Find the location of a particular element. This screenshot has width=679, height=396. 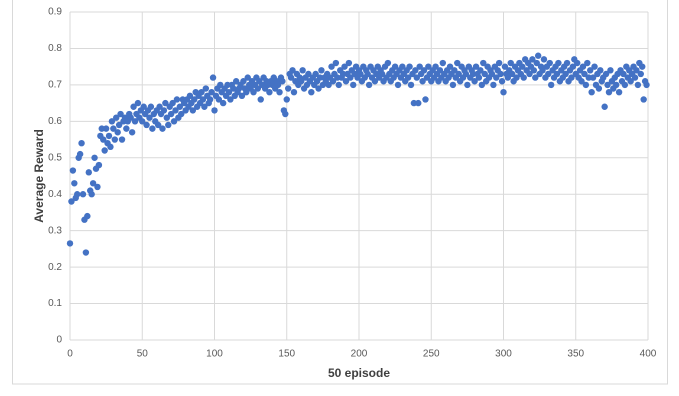

y-tick-label: 0.8 is located at coordinates (55, 48).